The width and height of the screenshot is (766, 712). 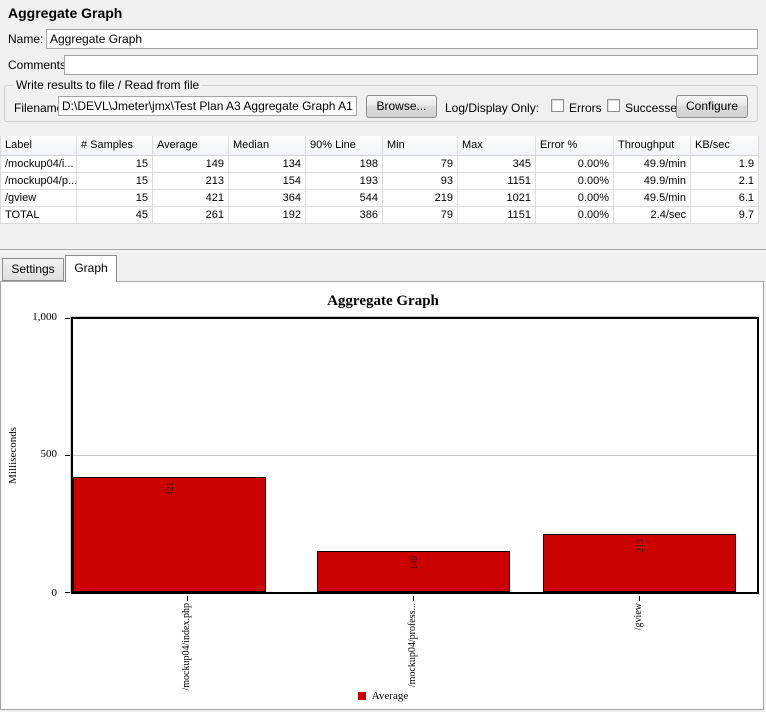 What do you see at coordinates (496, 164) in the screenshot?
I see `cell-max: 345` at bounding box center [496, 164].